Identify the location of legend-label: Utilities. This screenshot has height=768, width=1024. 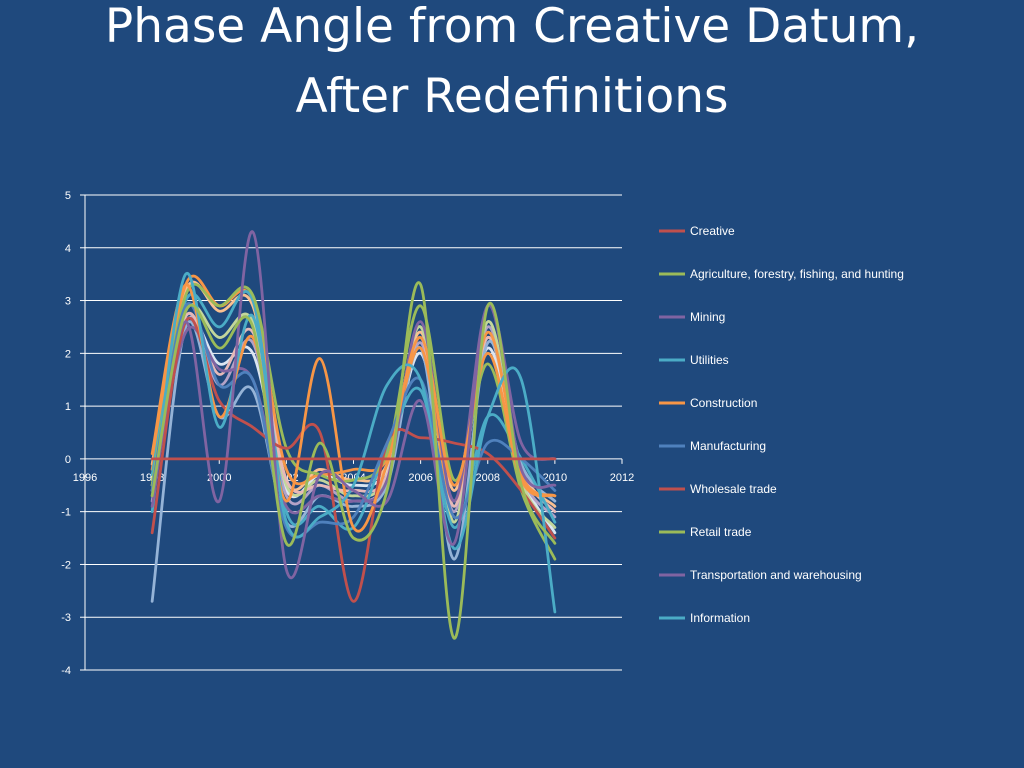
(709, 360).